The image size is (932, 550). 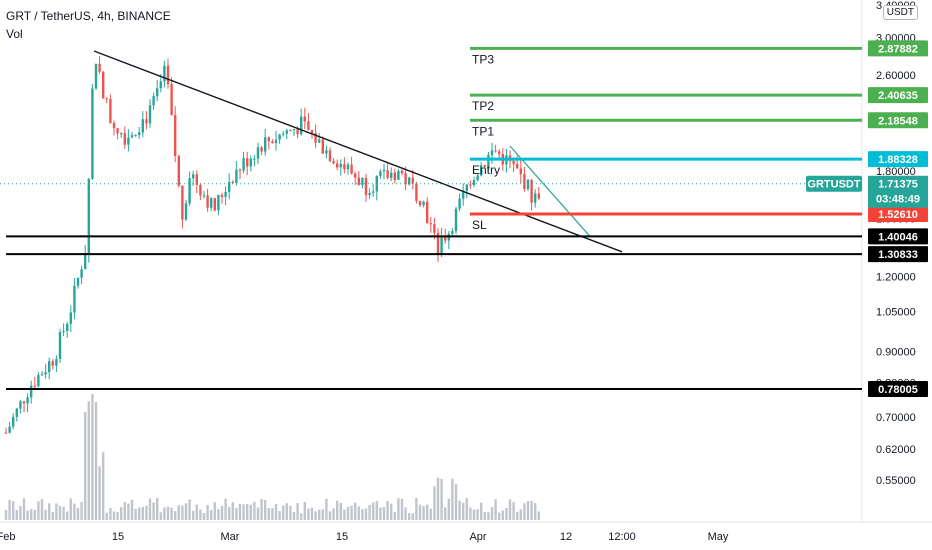 I want to click on symbol-title: GRT / TetherUS, 4h, BINANCE, so click(x=88, y=16).